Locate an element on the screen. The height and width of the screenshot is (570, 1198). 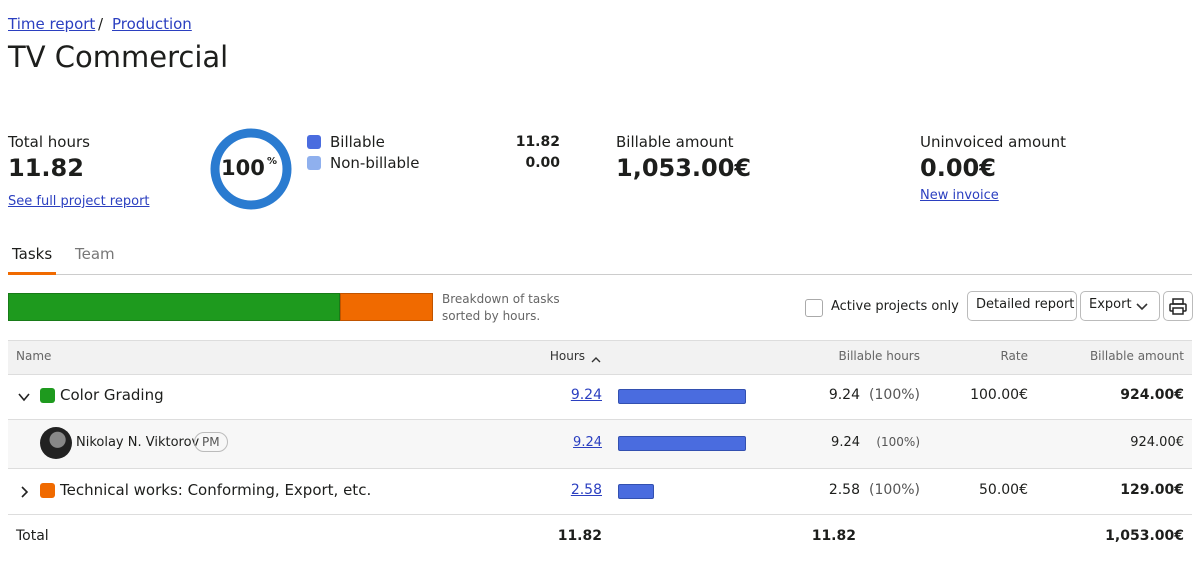
column-header: Name is located at coordinates (34, 356).